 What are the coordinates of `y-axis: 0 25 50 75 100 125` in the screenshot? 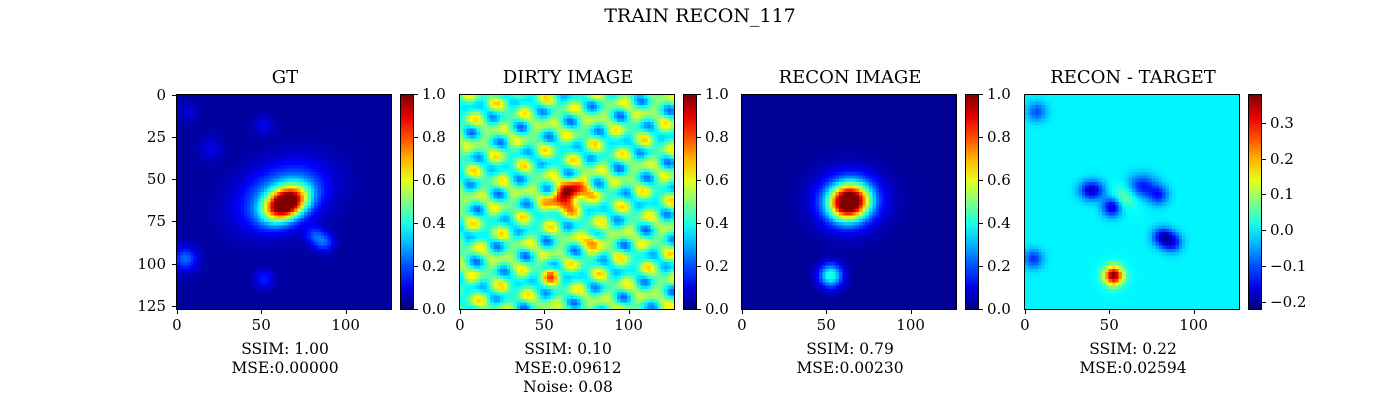 It's located at (156, 200).